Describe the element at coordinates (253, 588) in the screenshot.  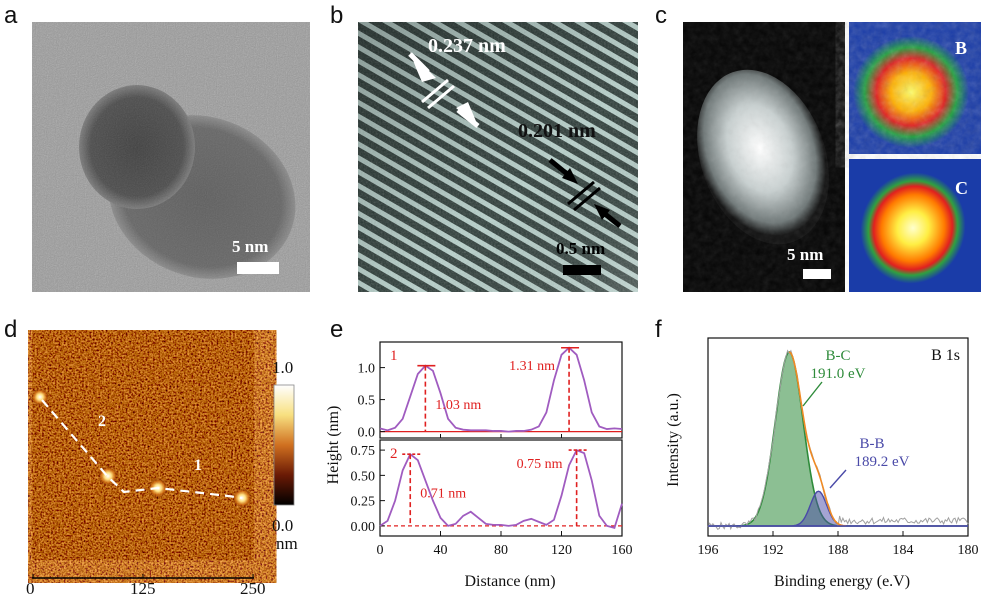
I see `afm-x-tick-250: 250` at that location.